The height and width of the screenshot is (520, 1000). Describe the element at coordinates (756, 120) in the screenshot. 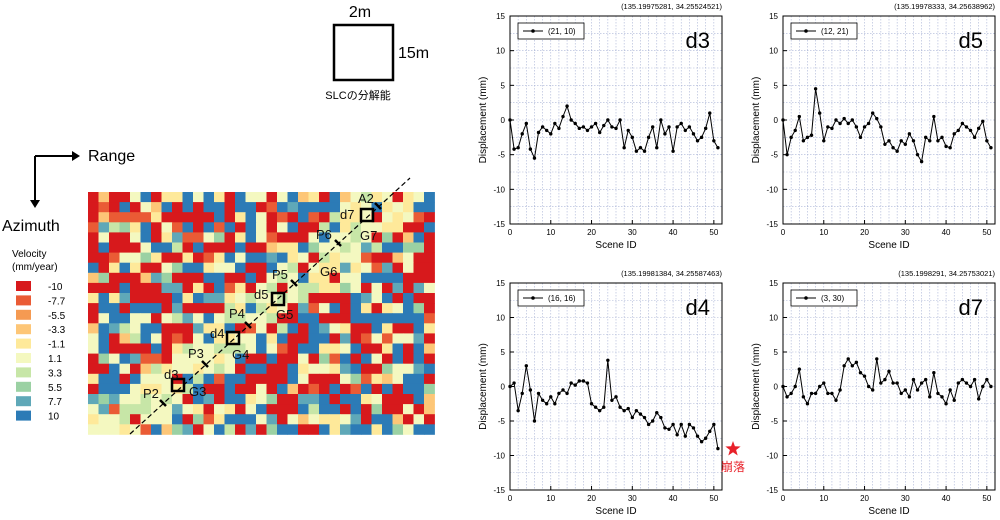

I see `y-axis-title: Displacement (mm)` at that location.